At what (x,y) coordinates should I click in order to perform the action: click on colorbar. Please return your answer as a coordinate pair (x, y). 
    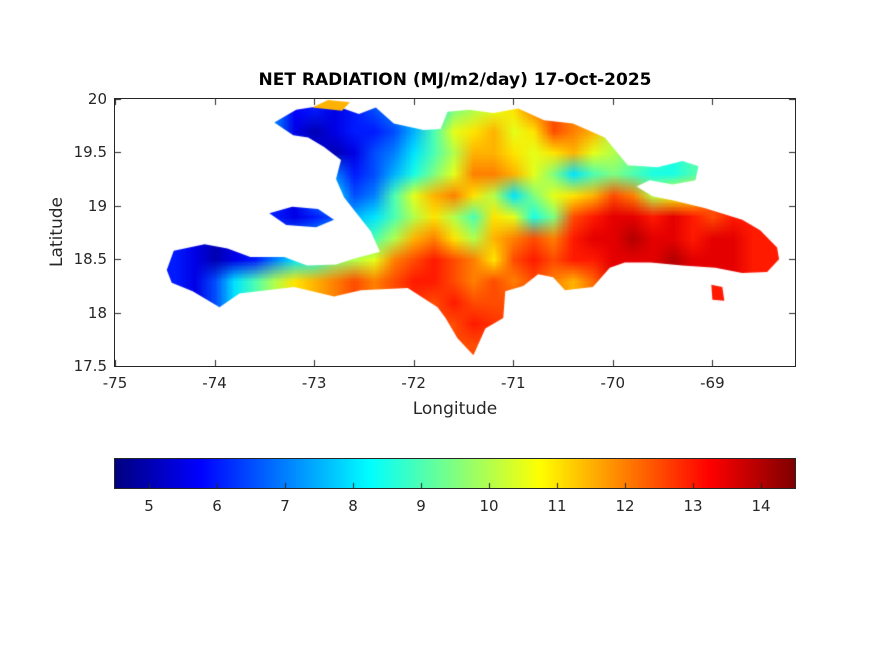
    Looking at the image, I should click on (455, 473).